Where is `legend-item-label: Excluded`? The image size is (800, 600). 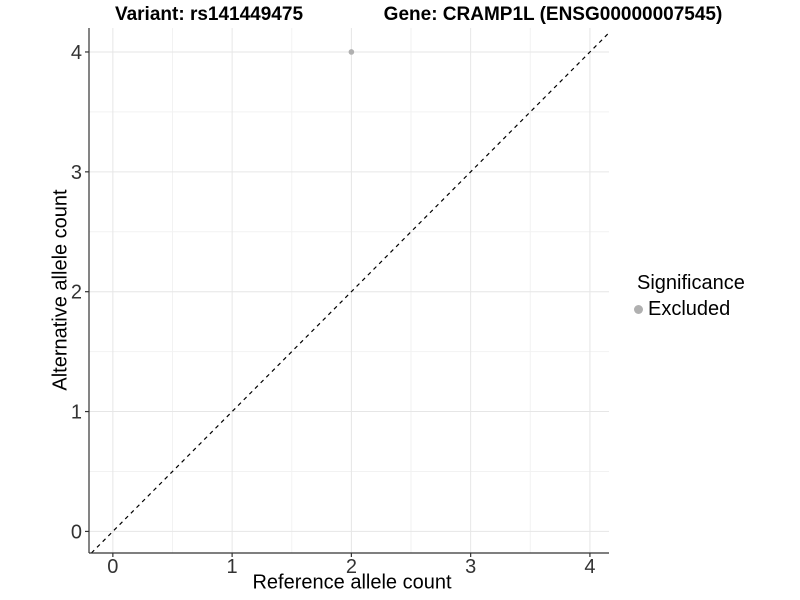
legend-item-label: Excluded is located at coordinates (689, 309).